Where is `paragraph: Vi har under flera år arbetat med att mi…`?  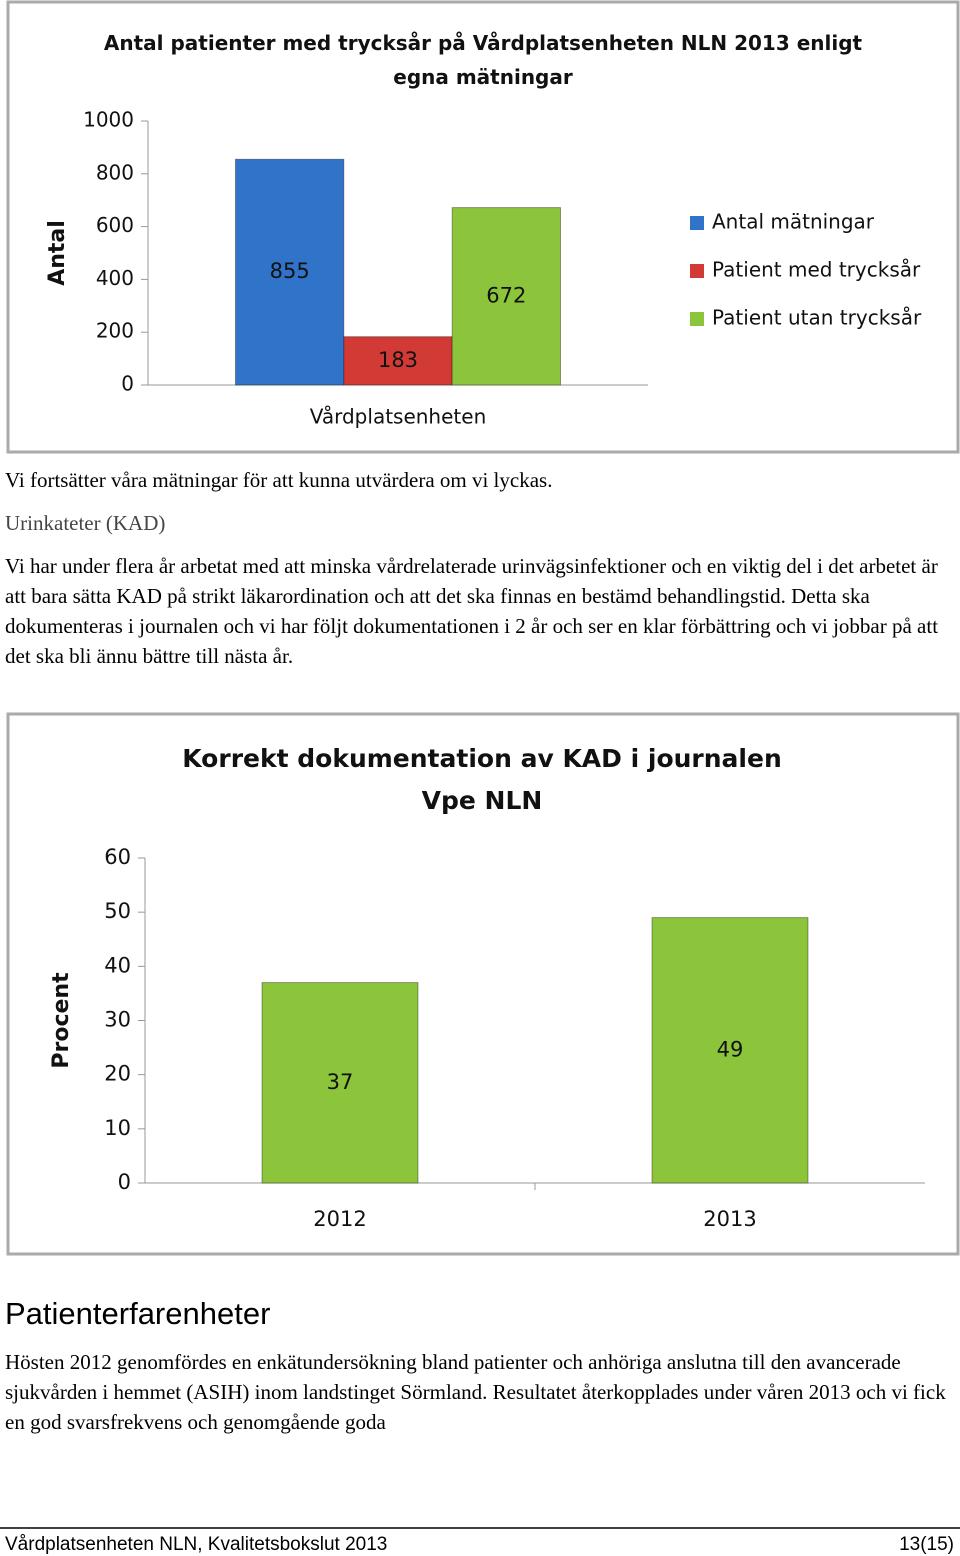
paragraph: Vi har under flera år arbetat med att mi… is located at coordinates (472, 611).